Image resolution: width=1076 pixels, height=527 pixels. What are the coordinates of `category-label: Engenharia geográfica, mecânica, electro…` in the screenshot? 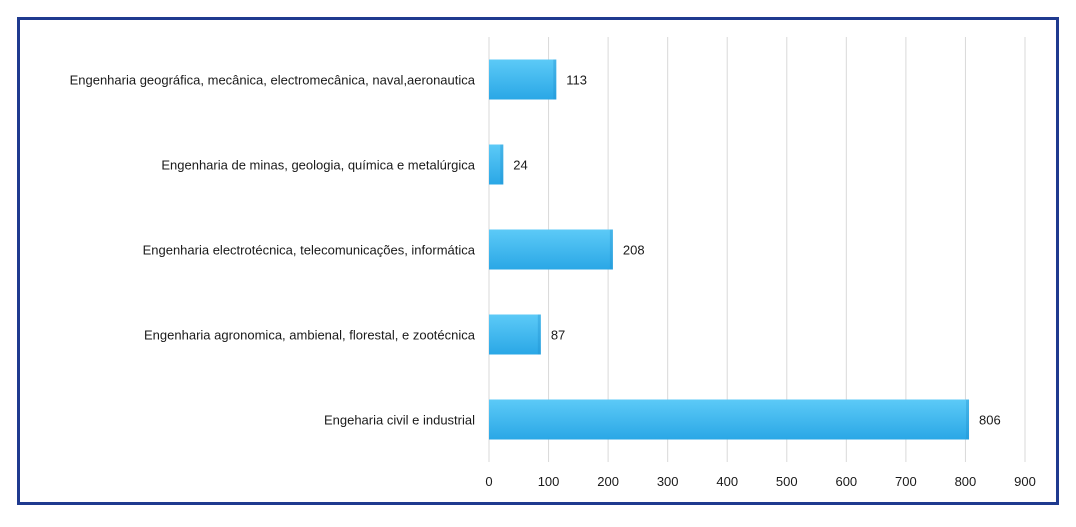 It's located at (273, 80).